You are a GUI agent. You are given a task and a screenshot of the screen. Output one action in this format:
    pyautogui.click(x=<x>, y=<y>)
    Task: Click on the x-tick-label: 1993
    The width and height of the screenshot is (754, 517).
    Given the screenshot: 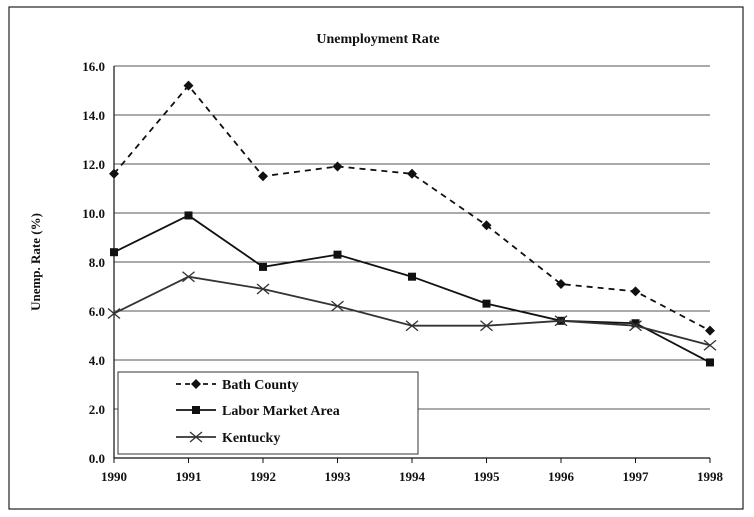 What is the action you would take?
    pyautogui.click(x=338, y=476)
    